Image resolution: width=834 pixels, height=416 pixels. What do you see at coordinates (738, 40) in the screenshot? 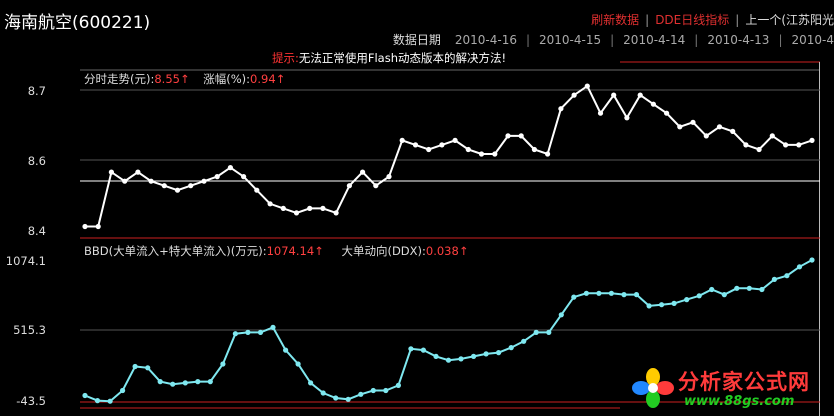
I see `date-link: 2010-4-13` at bounding box center [738, 40].